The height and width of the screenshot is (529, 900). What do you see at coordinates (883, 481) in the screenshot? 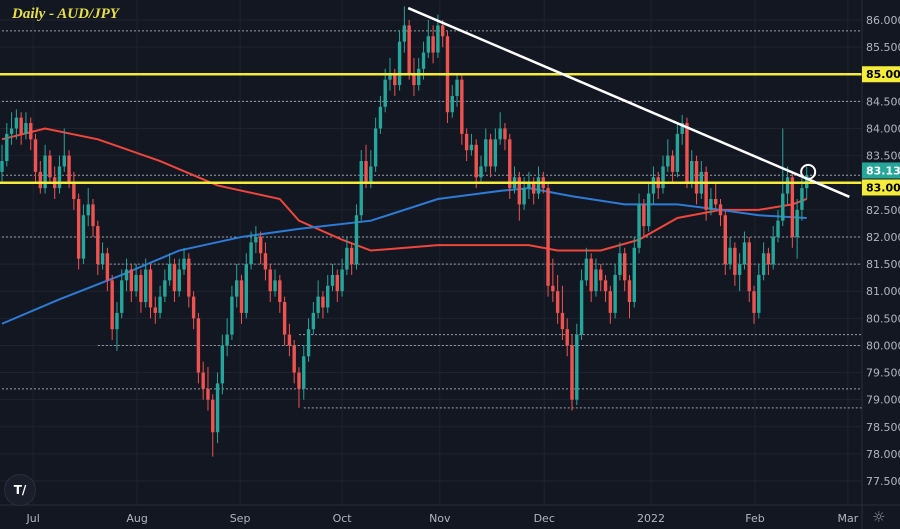
I see `price-tick-label: 77.500` at bounding box center [883, 481].